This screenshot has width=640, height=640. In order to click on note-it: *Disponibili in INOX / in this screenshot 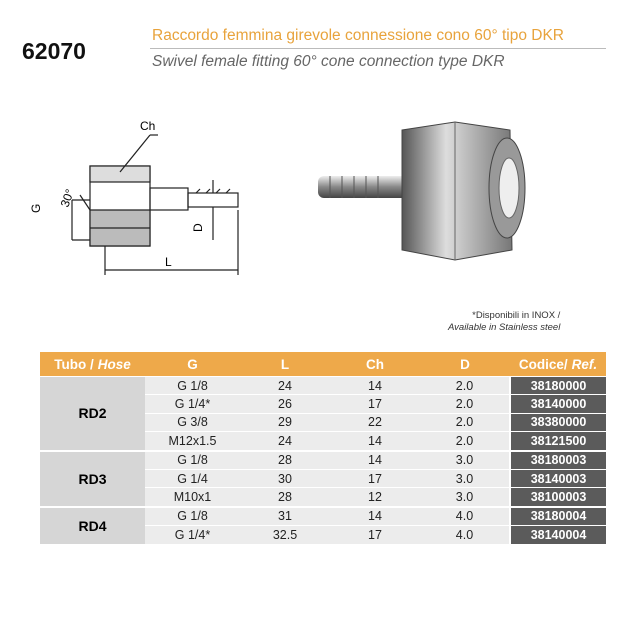, I will do `click(516, 315)`.